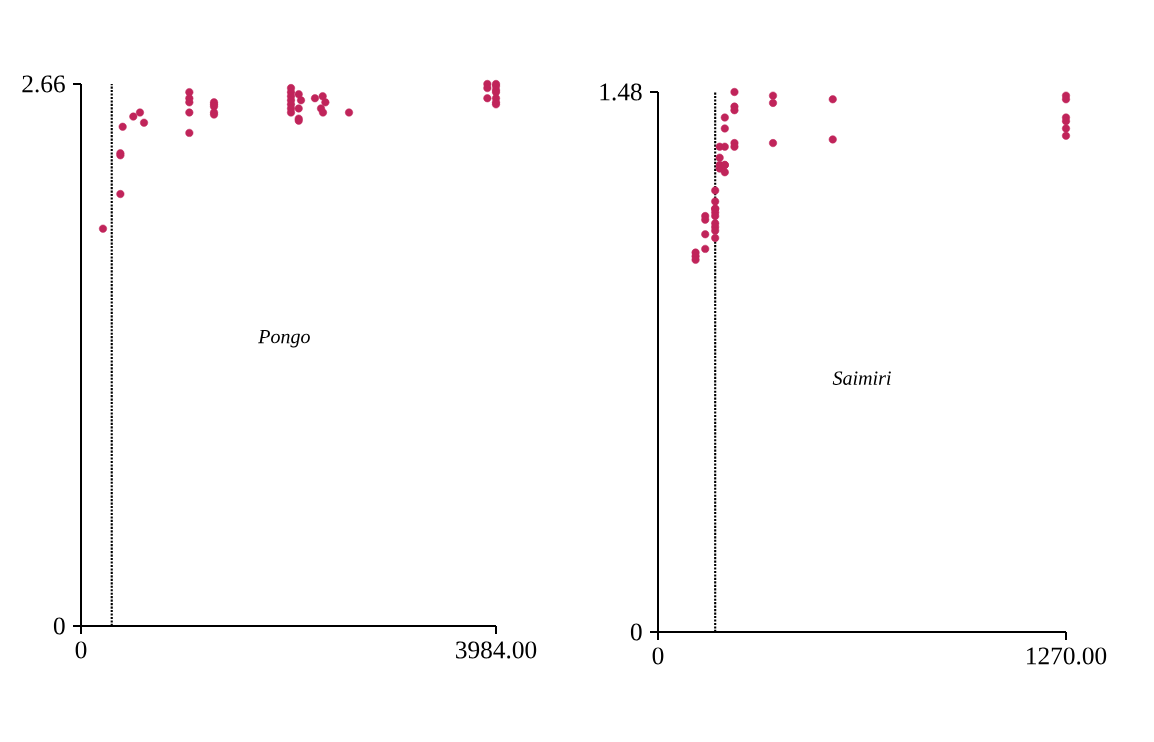 Image resolution: width=1154 pixels, height=742 pixels. What do you see at coordinates (621, 92) in the screenshot?
I see `y-tick-label: 1.48` at bounding box center [621, 92].